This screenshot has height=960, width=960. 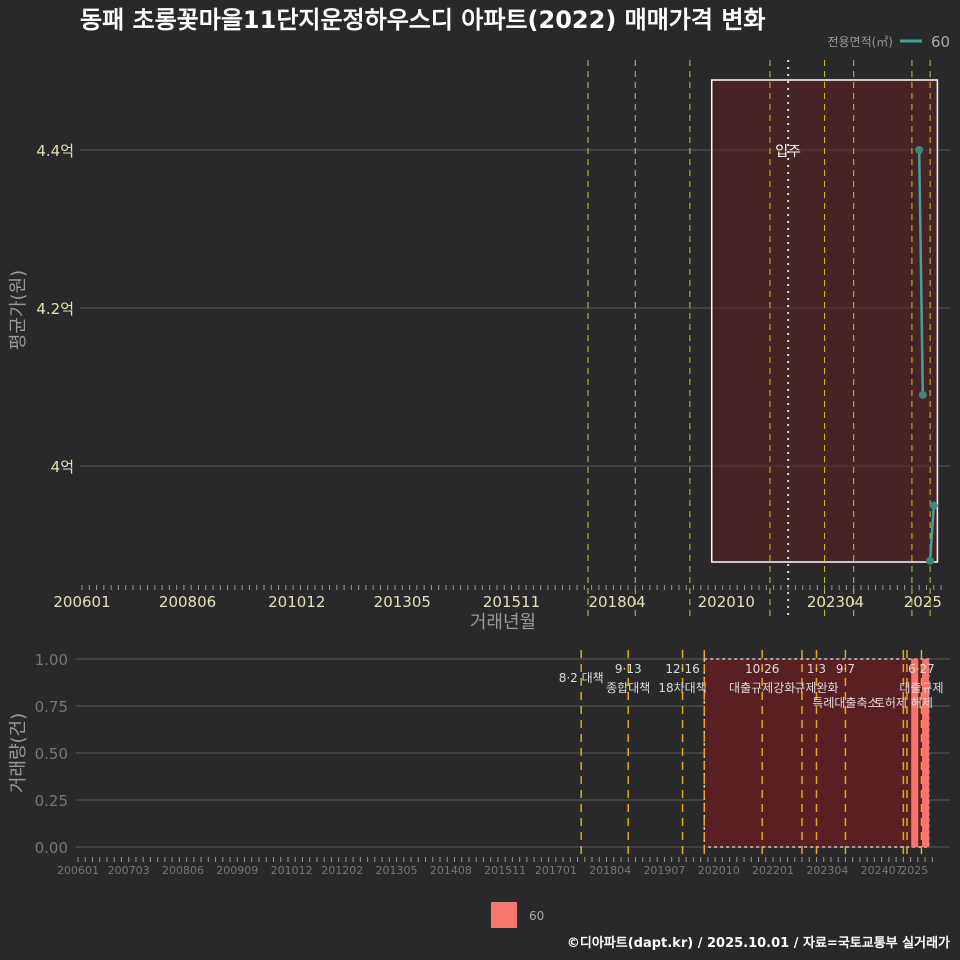 What do you see at coordinates (55, 151) in the screenshot?
I see `y-tick-label: 4.4억` at bounding box center [55, 151].